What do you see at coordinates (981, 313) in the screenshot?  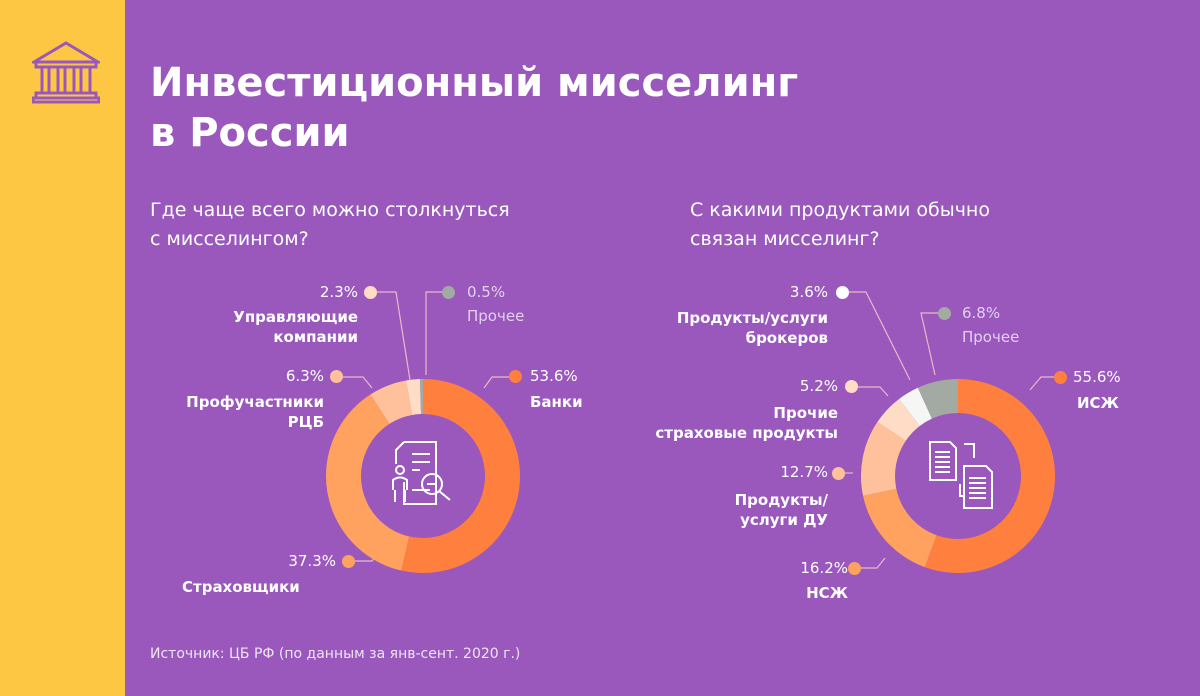 I see `slice-value-other2: 6.8%` at bounding box center [981, 313].